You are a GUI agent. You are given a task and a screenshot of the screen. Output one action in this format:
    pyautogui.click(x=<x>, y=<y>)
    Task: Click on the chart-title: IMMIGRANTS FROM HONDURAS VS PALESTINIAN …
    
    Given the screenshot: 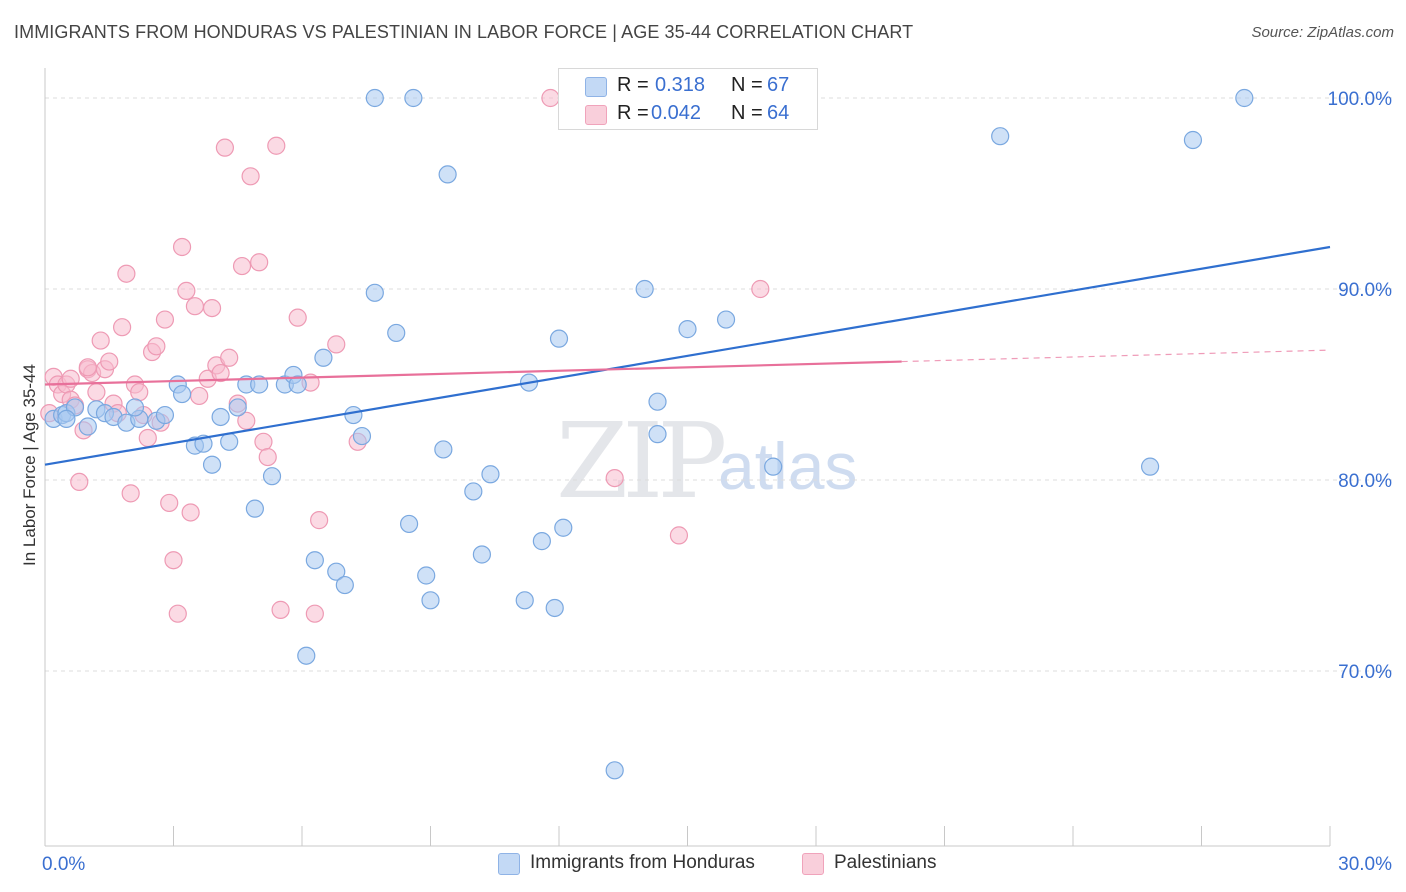 What is the action you would take?
    pyautogui.click(x=464, y=32)
    